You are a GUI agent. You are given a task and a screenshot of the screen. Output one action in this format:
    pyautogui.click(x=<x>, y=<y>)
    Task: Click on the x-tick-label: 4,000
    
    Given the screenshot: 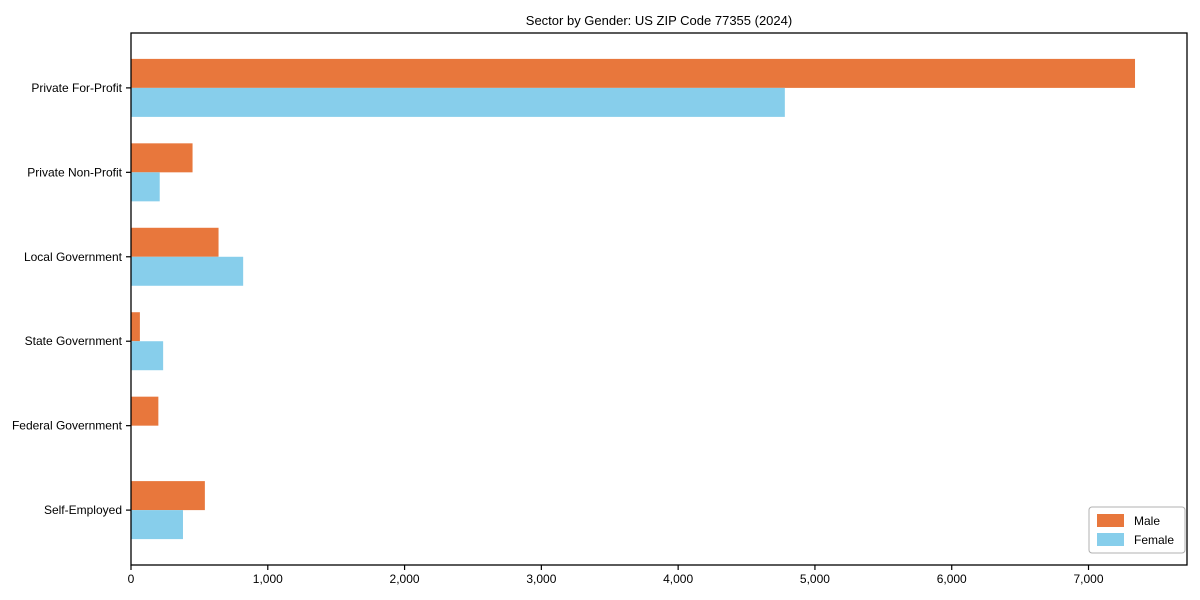 What is the action you would take?
    pyautogui.click(x=678, y=579)
    